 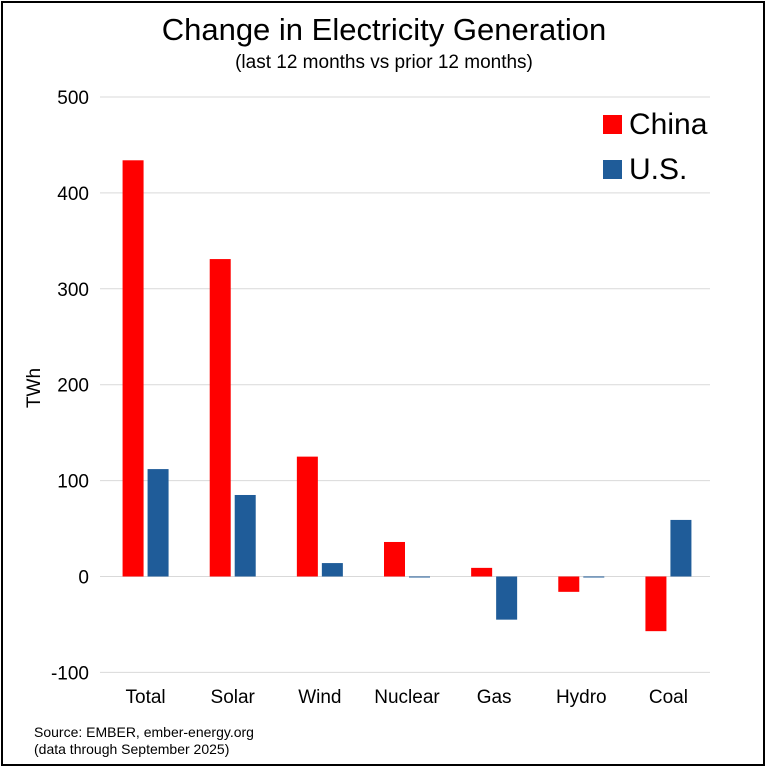 I want to click on y-tick-label: 0, so click(x=83, y=578).